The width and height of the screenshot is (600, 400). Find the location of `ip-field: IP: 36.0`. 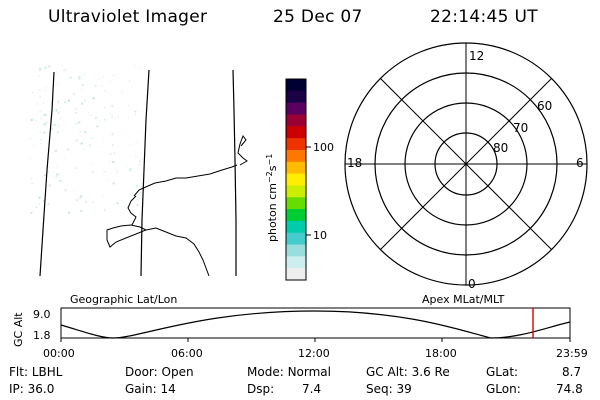

ip-field: IP: 36.0 is located at coordinates (31, 389).